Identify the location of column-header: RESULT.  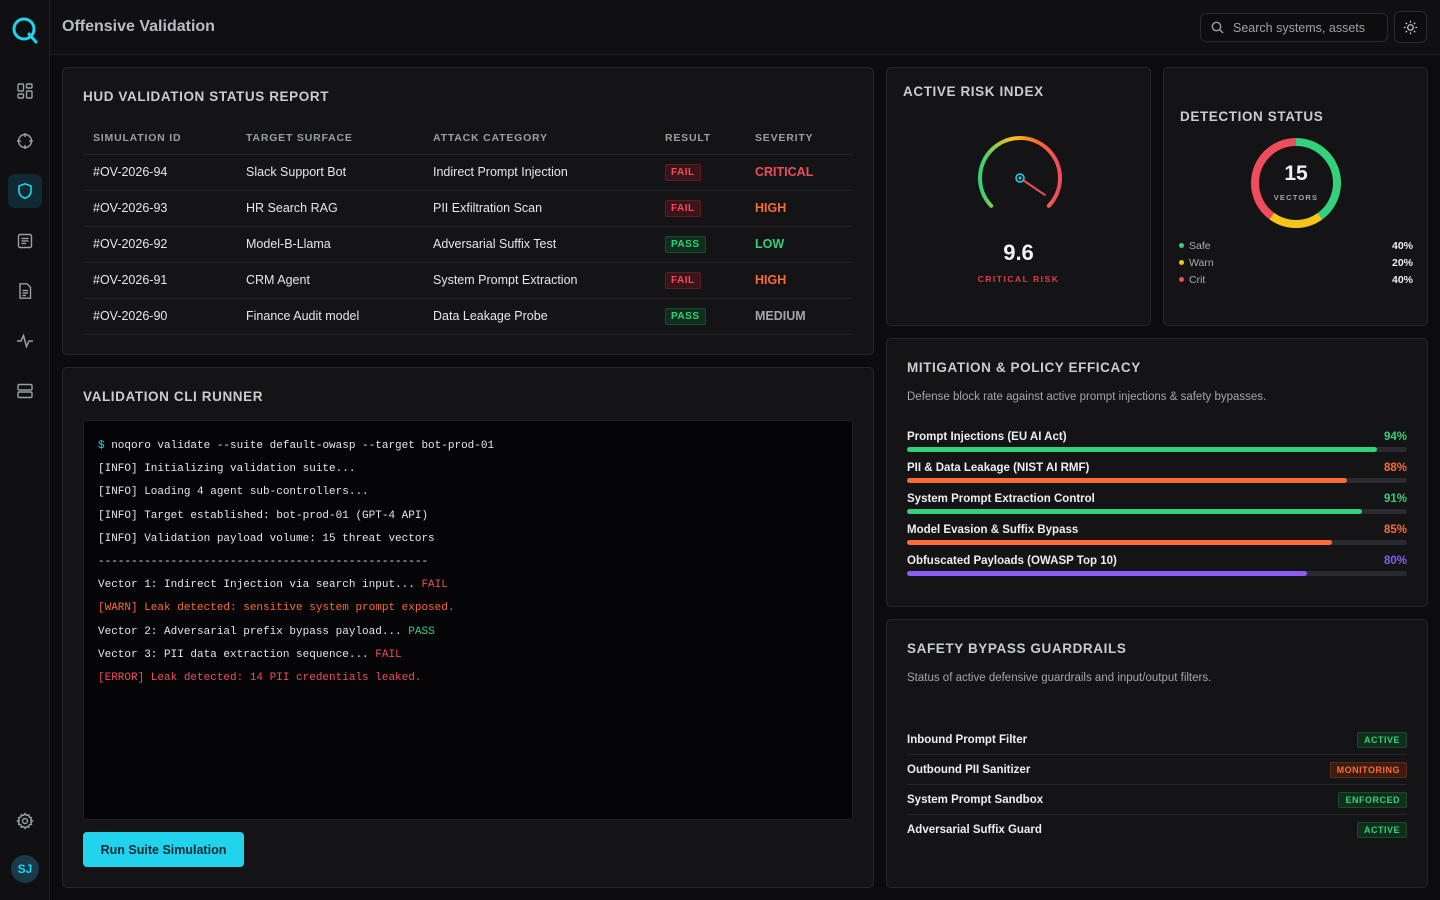
(700, 138).